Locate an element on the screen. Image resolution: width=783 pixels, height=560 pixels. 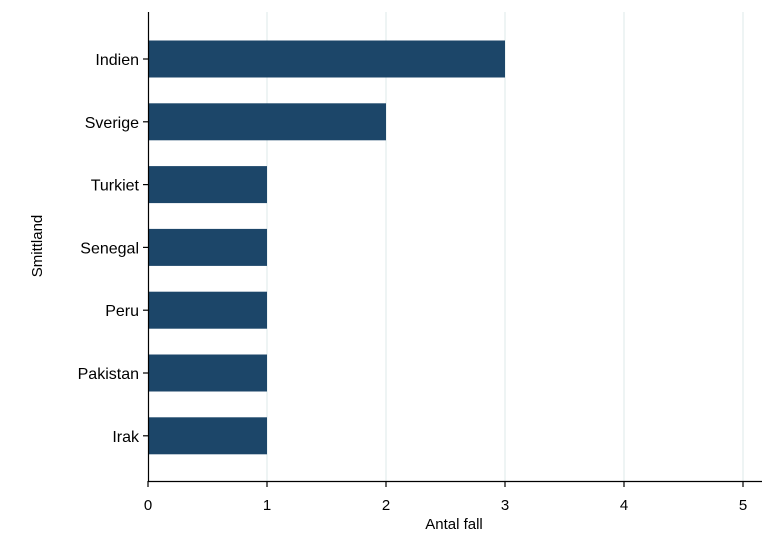
bar-indien is located at coordinates (327, 59).